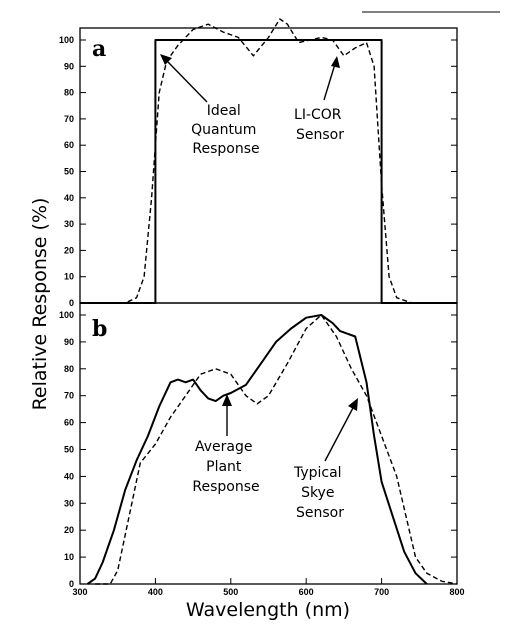 The height and width of the screenshot is (638, 507). I want to click on annotation-ideal-quantum-response: Ideal Quantum Response, so click(210, 105).